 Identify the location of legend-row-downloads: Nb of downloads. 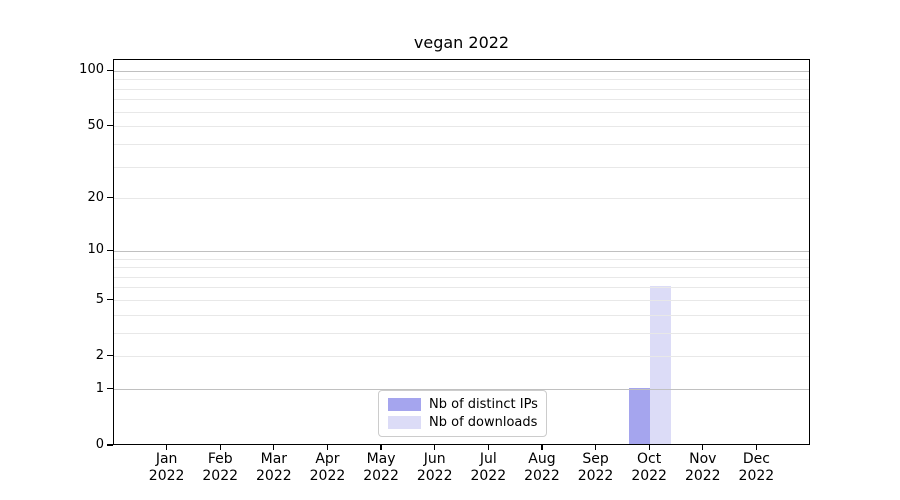
(463, 422).